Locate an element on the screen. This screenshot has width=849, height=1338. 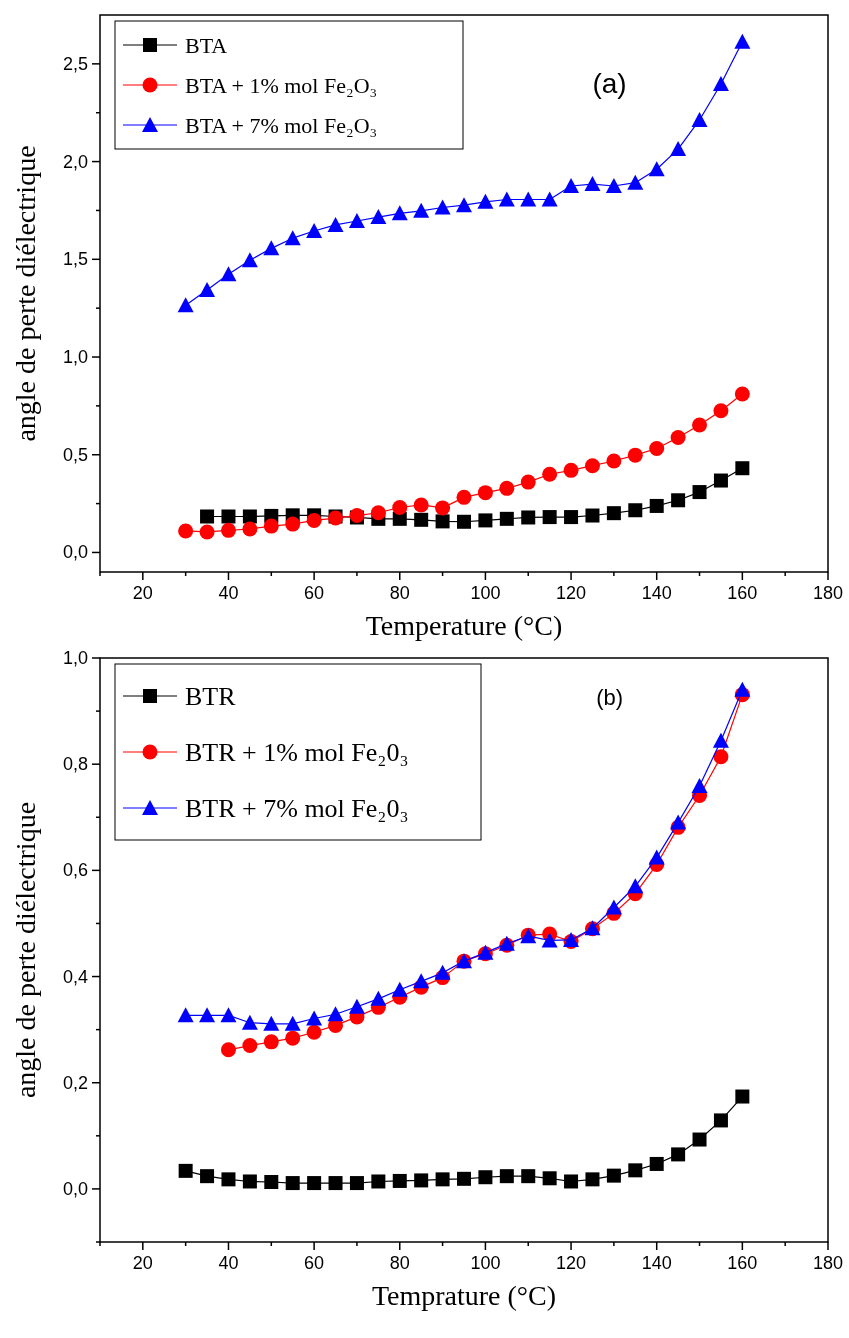
x-axis-title: Temperature (°C) is located at coordinates (464, 625).